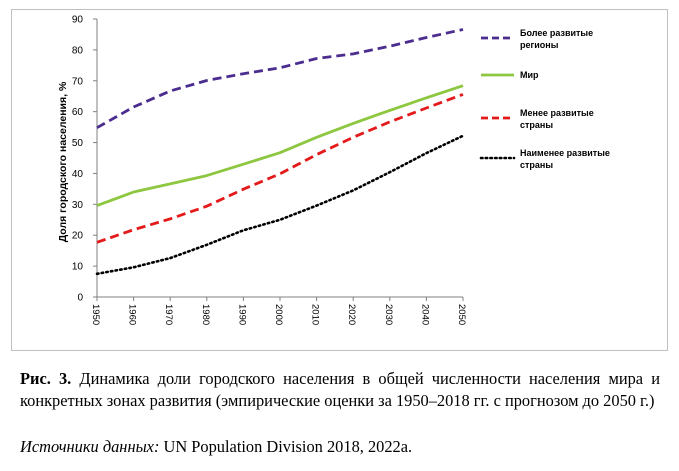 Image resolution: width=679 pixels, height=471 pixels. What do you see at coordinates (63, 161) in the screenshot?
I see `y-axis-label: Доля городского населения, %` at bounding box center [63, 161].